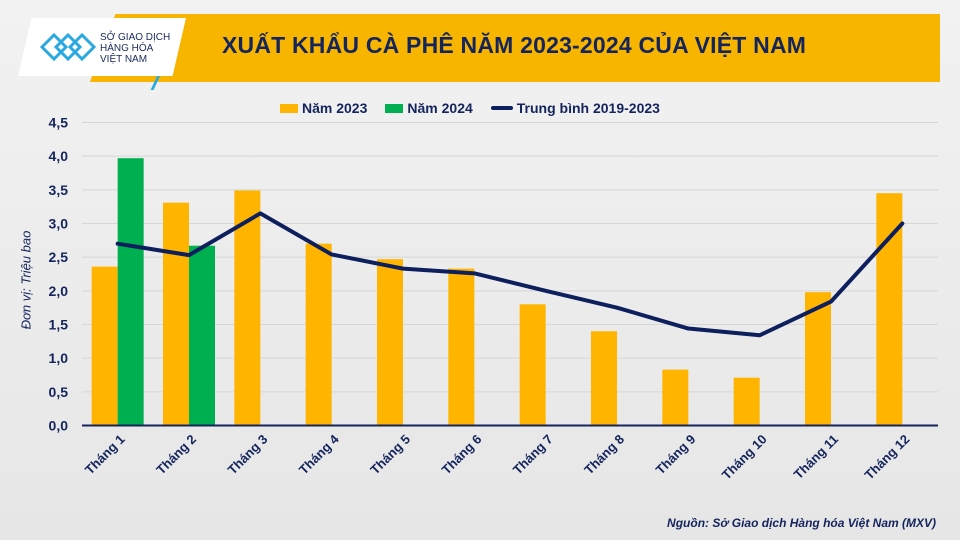 This screenshot has height=540, width=960. Describe the element at coordinates (124, 59) in the screenshot. I see `logo-line: VIỆT NAM` at that location.